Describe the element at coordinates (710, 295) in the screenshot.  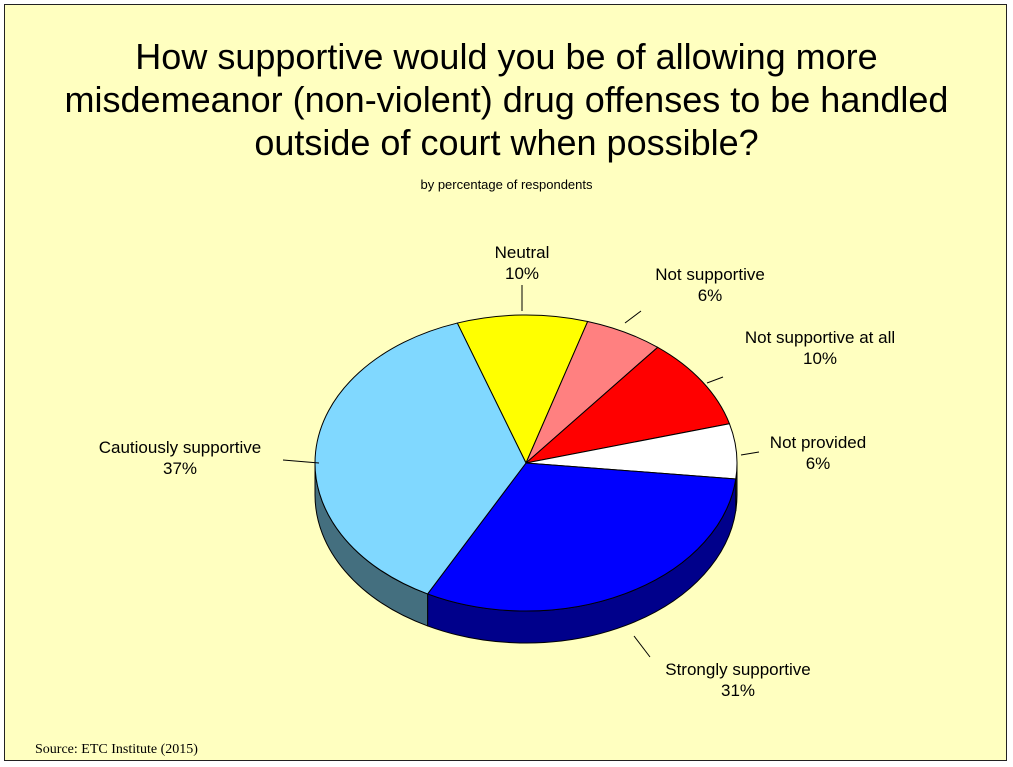
I see `slice-value-not-supportive: 6%` at that location.